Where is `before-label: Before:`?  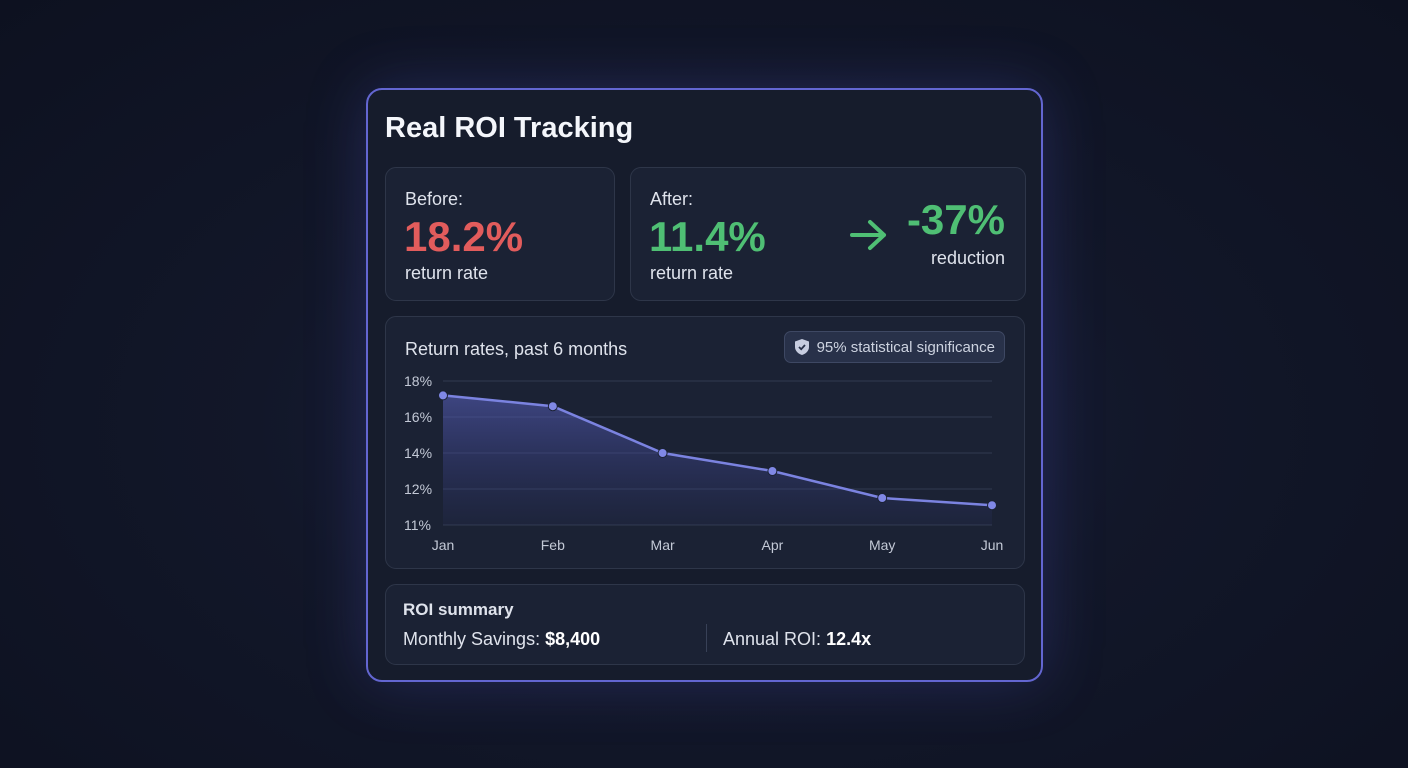
before-label: Before: is located at coordinates (434, 199).